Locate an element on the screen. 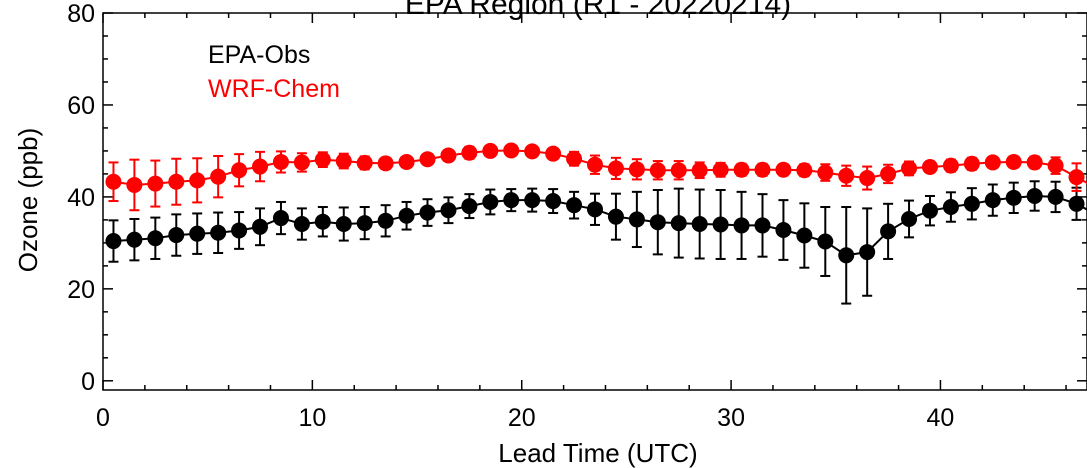 This screenshot has width=1087, height=468. x-tick-label: 30 is located at coordinates (731, 418).